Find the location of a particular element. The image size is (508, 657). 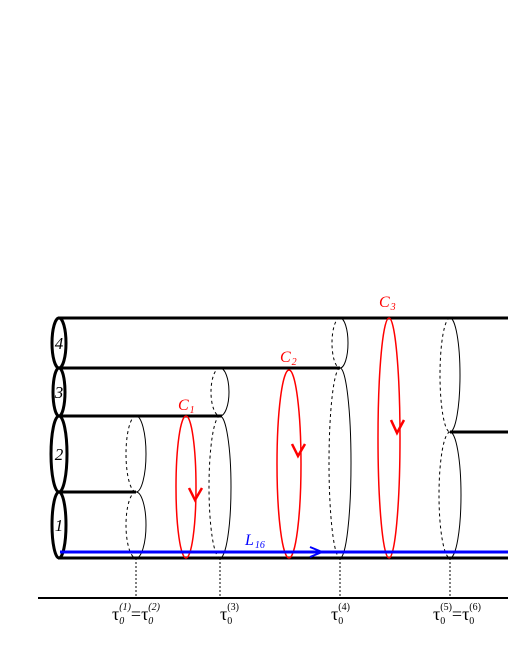

path-l16 is located at coordinates (284, 552).